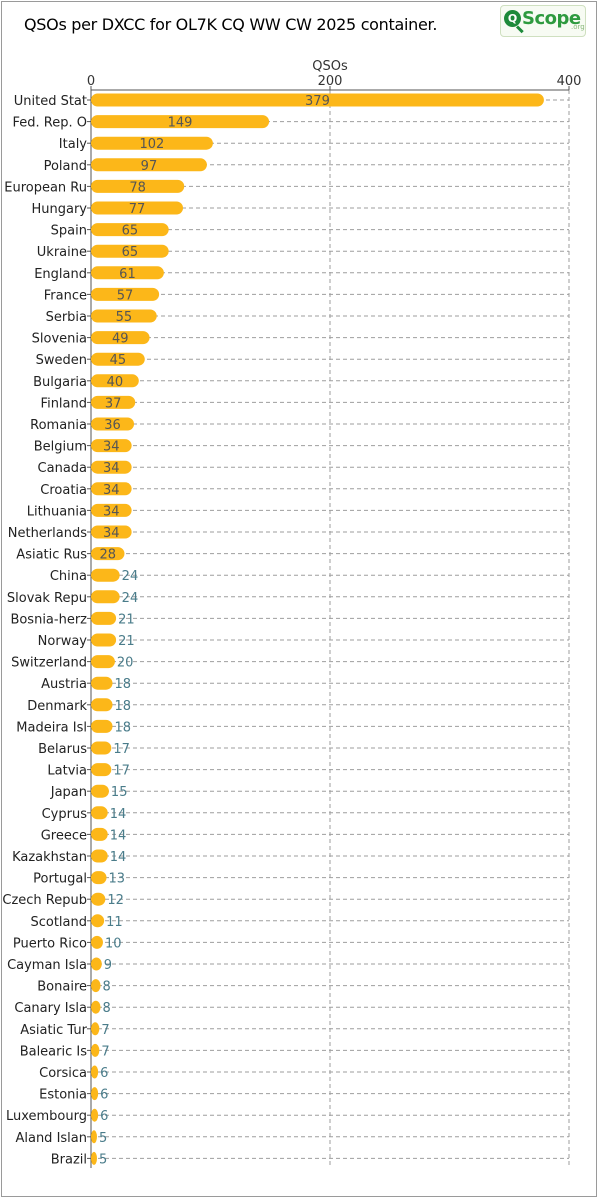 This screenshot has width=600, height=1200. I want to click on category-label: Cyprus, so click(65, 814).